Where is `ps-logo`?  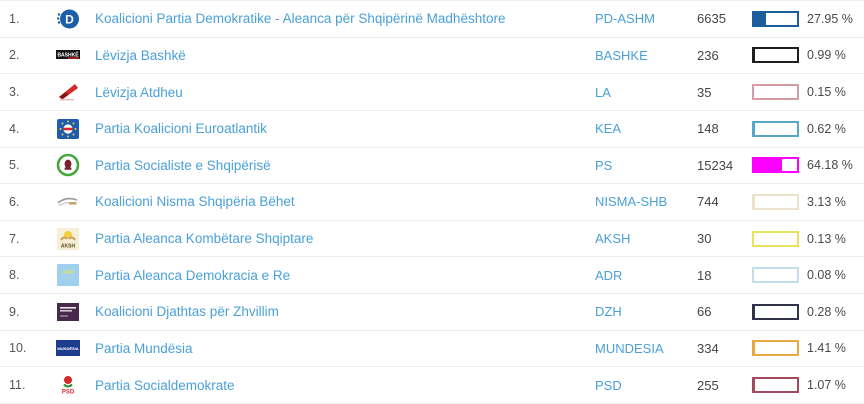
ps-logo is located at coordinates (67, 165).